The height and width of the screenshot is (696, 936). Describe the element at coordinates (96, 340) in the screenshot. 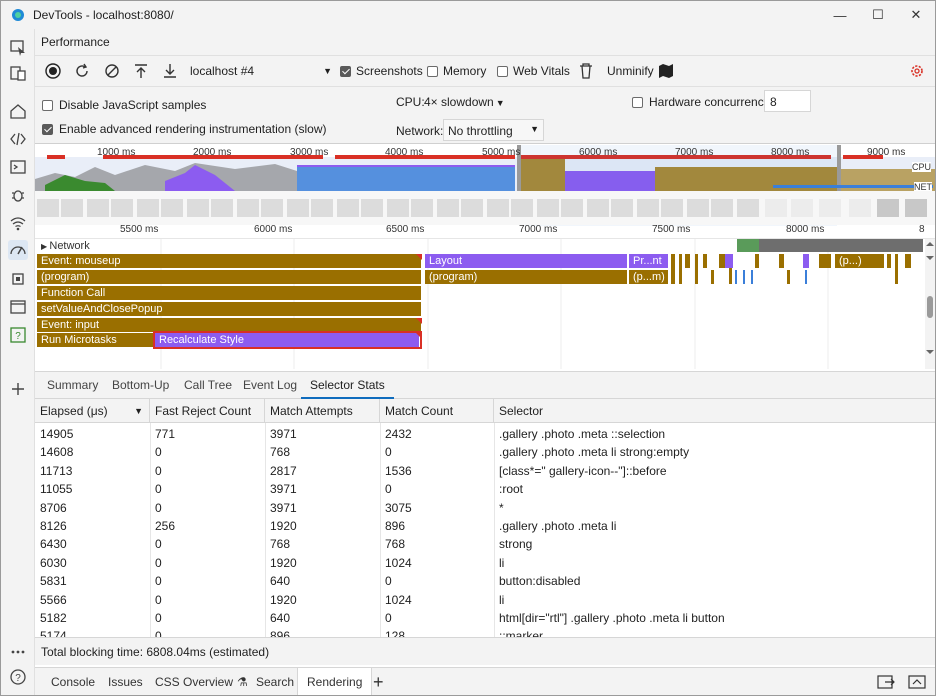

I see `flame-run-microtasks: Run Microtasks` at that location.